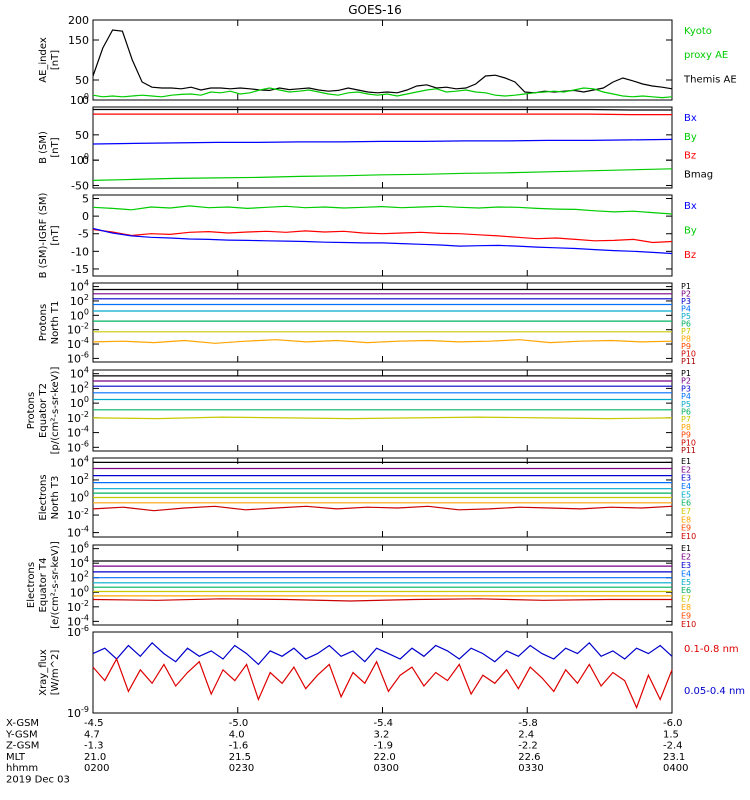  What do you see at coordinates (55, 585) in the screenshot?
I see `y-axis-label: [e/(cm²-s-sr-keV)]` at bounding box center [55, 585].